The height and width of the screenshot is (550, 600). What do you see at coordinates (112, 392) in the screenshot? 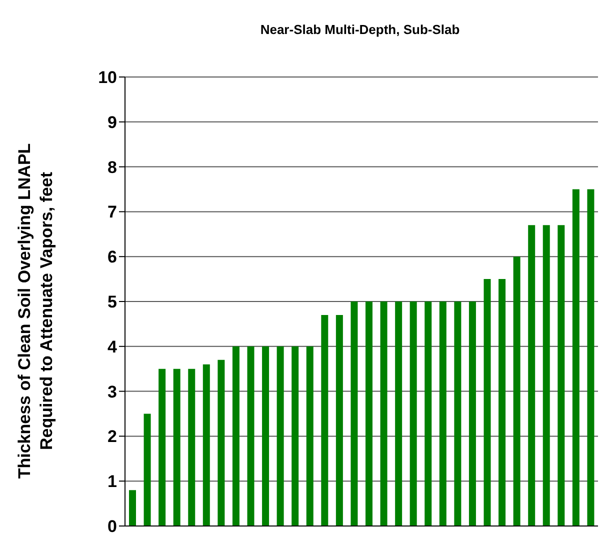
I see `y-tick-label: 3` at bounding box center [112, 392].